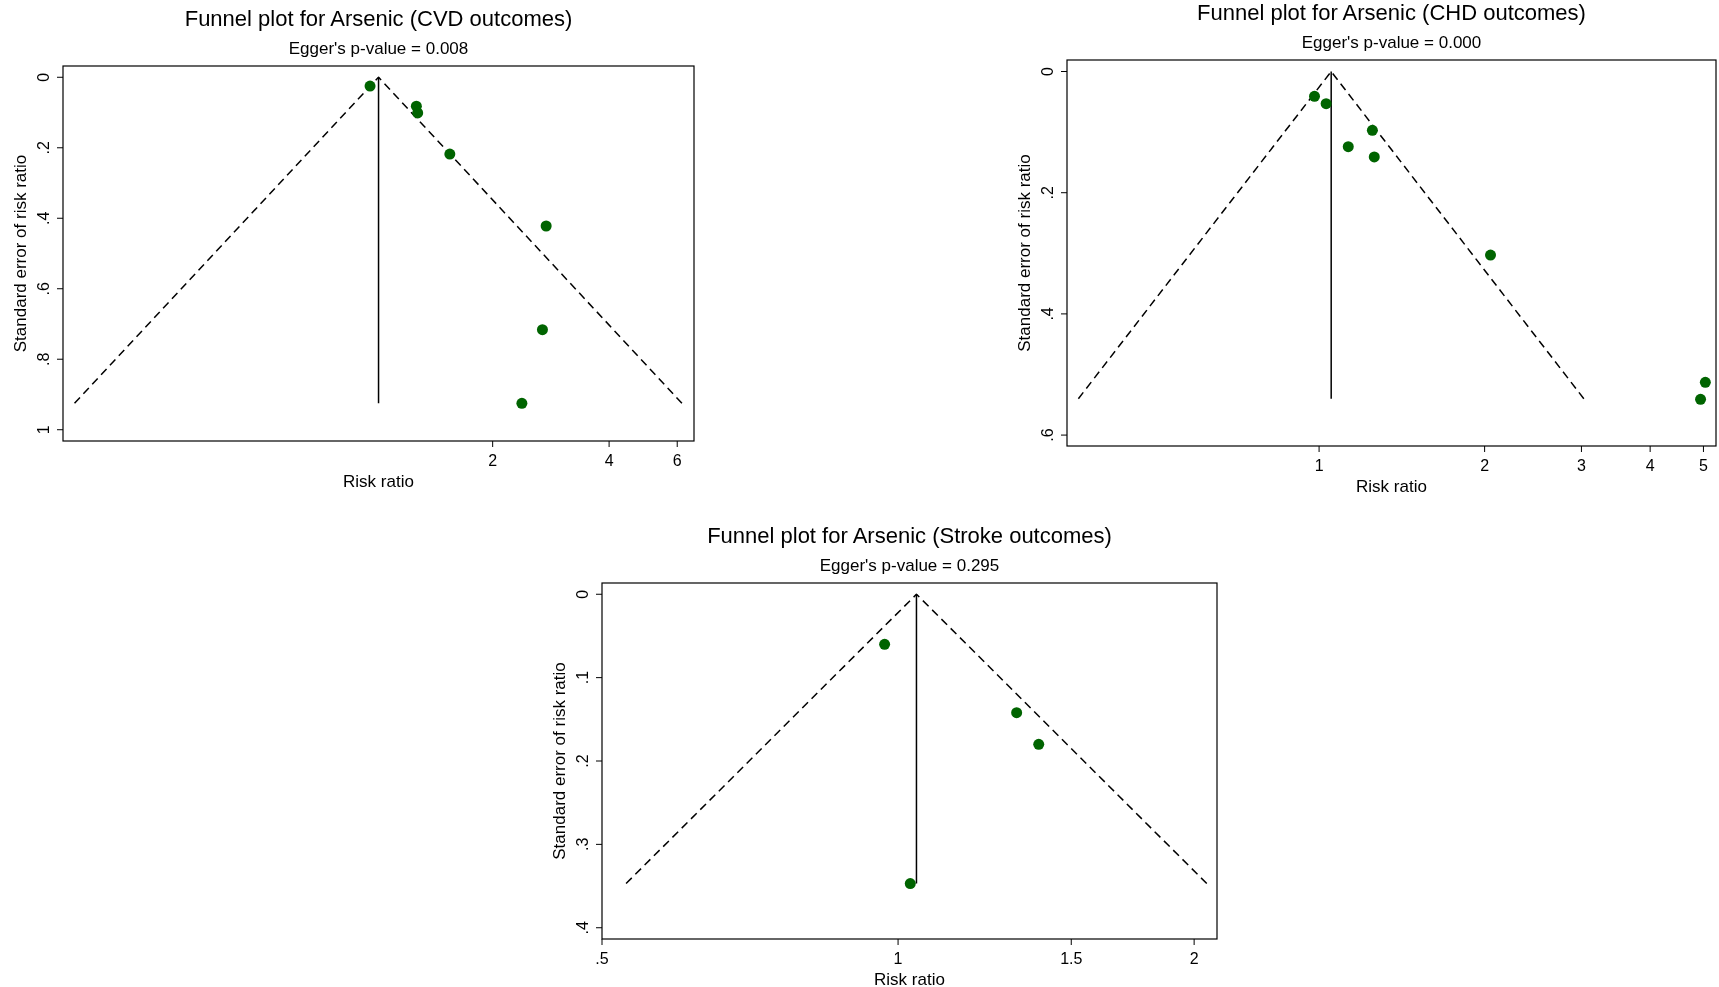 The width and height of the screenshot is (1719, 987). What do you see at coordinates (677, 460) in the screenshot?
I see `x-tick-label: 6` at bounding box center [677, 460].